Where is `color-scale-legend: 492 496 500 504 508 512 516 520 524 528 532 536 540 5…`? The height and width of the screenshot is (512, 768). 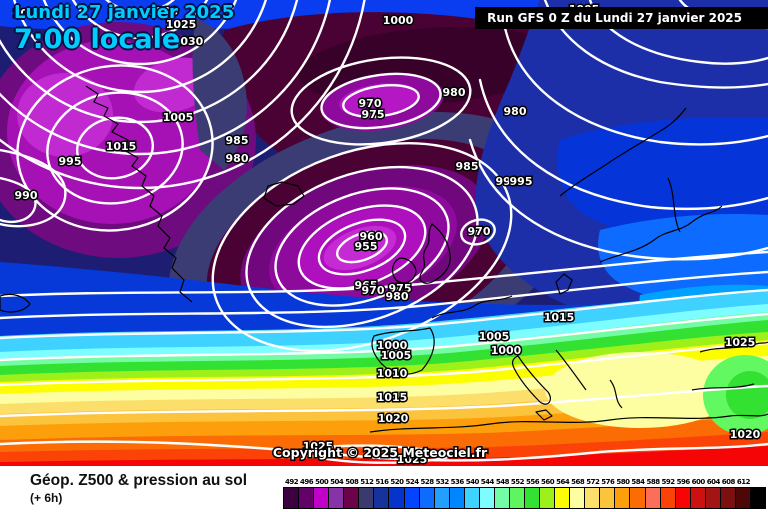 color-scale-legend: 492 496 500 504 508 512 516 520 524 528 532 536 540 5… is located at coordinates (524, 493).